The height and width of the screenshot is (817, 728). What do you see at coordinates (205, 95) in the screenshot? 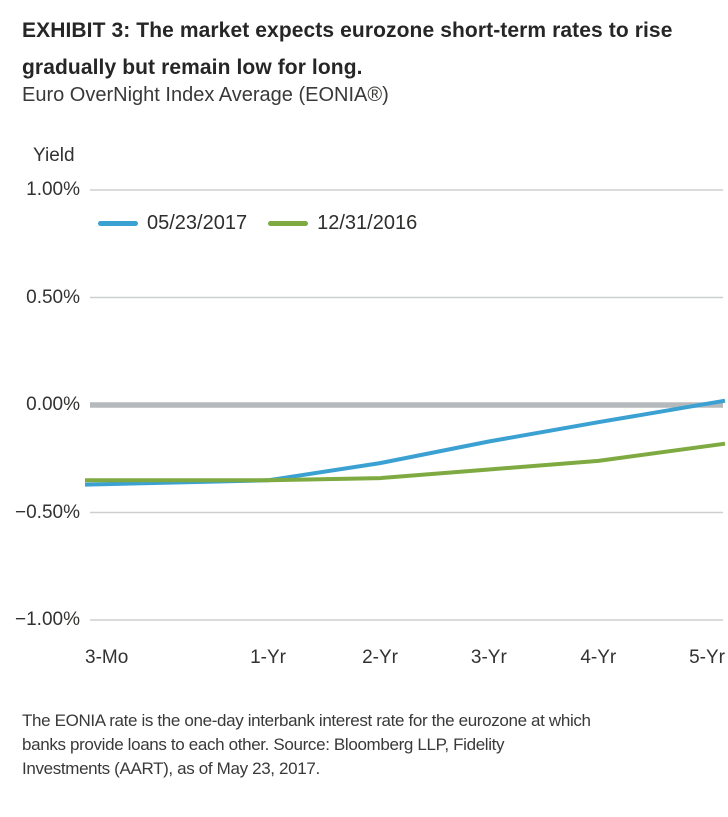
I see `chart-subtitle: Euro OverNight Index Average (EONIA®)` at bounding box center [205, 95].